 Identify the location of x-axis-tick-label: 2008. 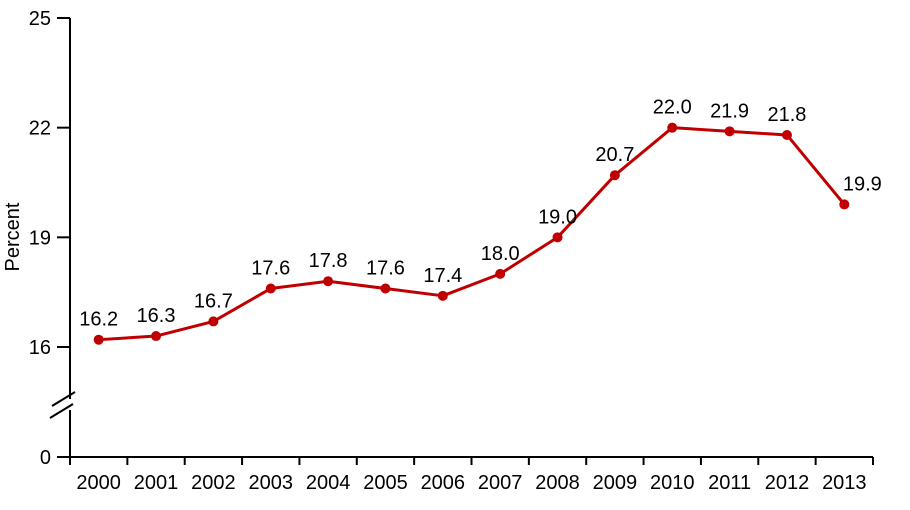
(557, 483).